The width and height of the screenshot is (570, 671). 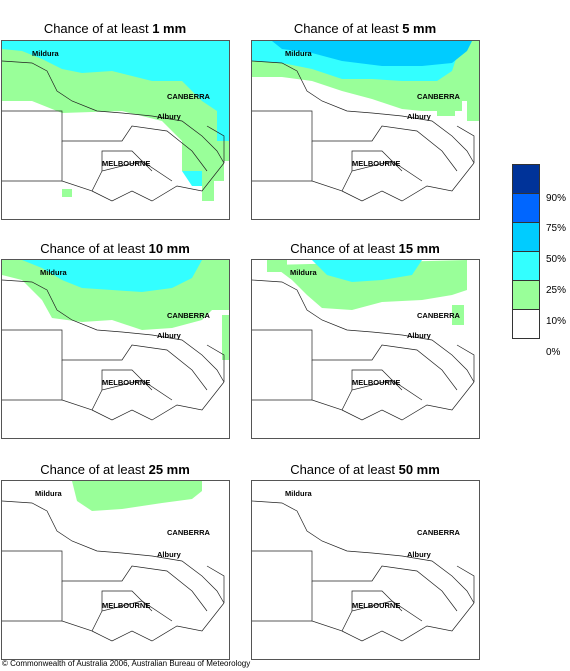 I want to click on map-svg-25mm: Mildura CANBERRA Albury MELBOURNE, so click(x=113, y=561).